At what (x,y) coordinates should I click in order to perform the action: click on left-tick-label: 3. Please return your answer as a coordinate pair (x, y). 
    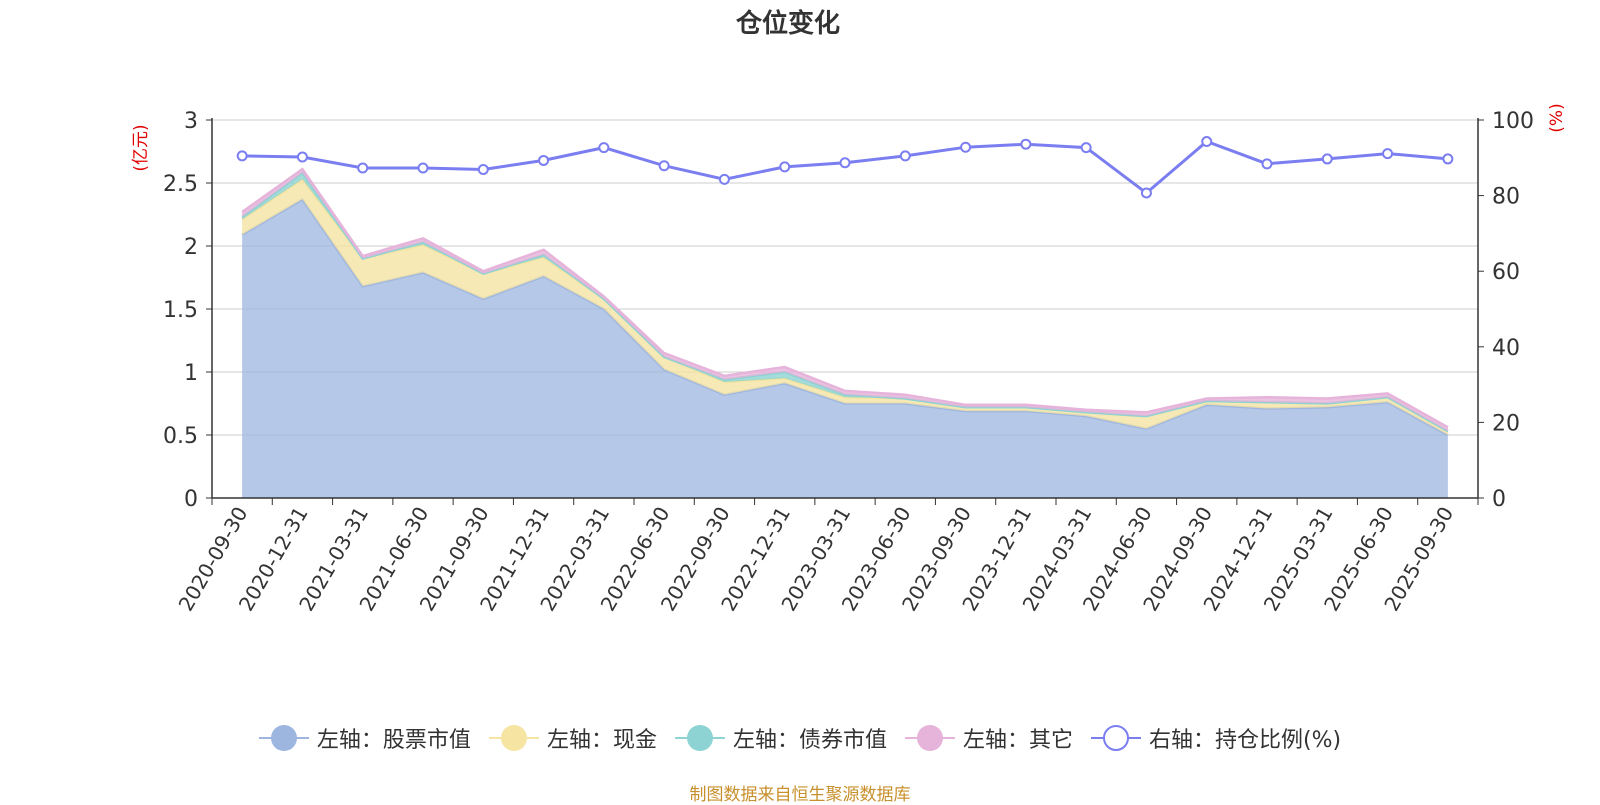
    Looking at the image, I should click on (191, 121).